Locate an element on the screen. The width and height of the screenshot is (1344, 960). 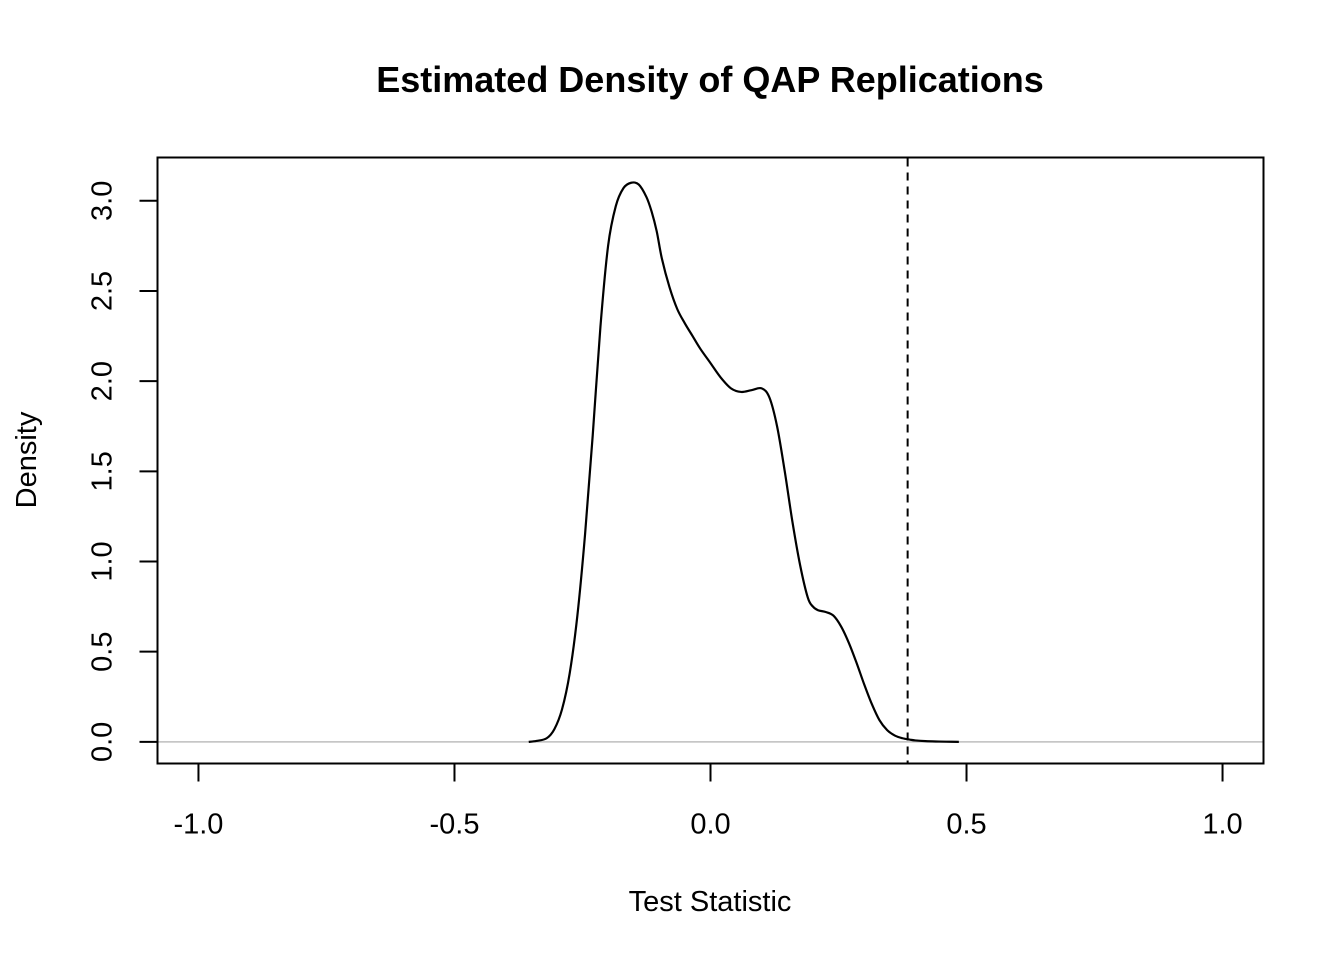
x-tick-label: 0.0 is located at coordinates (710, 825).